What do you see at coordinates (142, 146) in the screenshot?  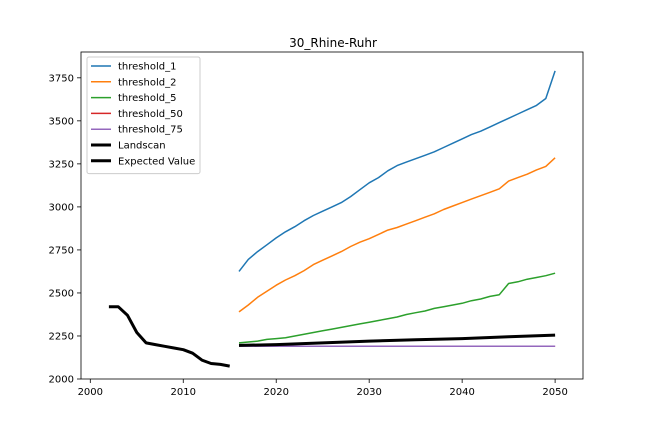 I see `legend-label-landscan: Landscan` at bounding box center [142, 146].